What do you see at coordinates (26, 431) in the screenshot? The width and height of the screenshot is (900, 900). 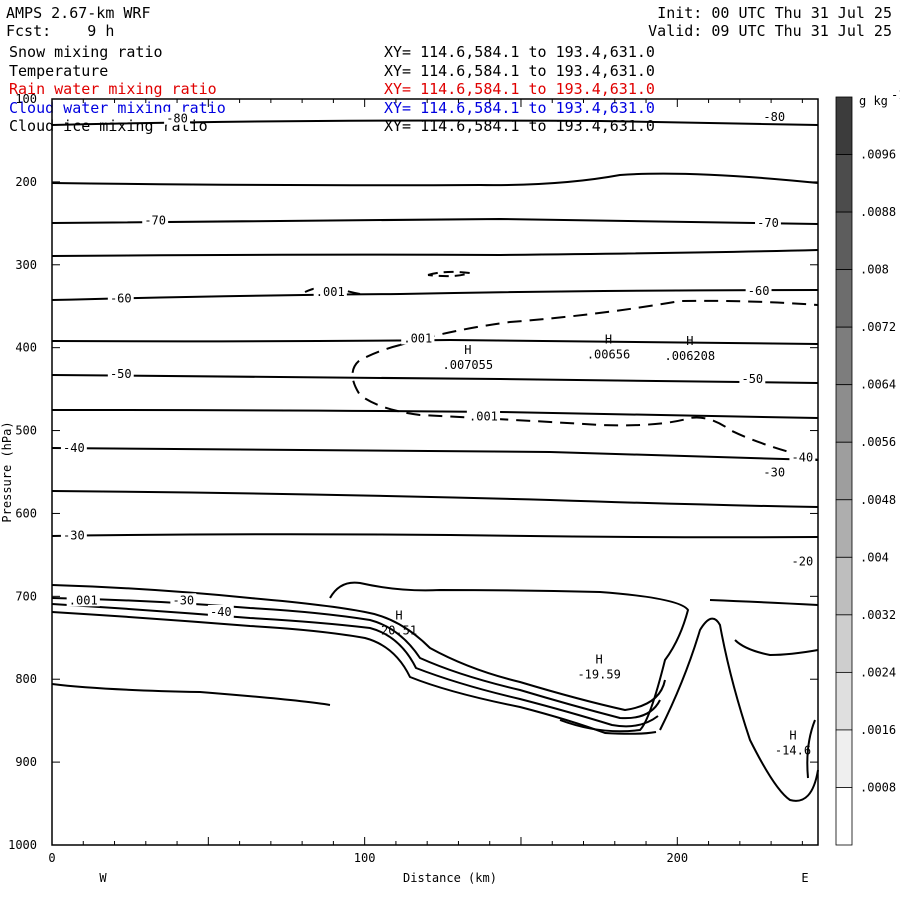 I see `y-tick-label: 500` at bounding box center [26, 431].